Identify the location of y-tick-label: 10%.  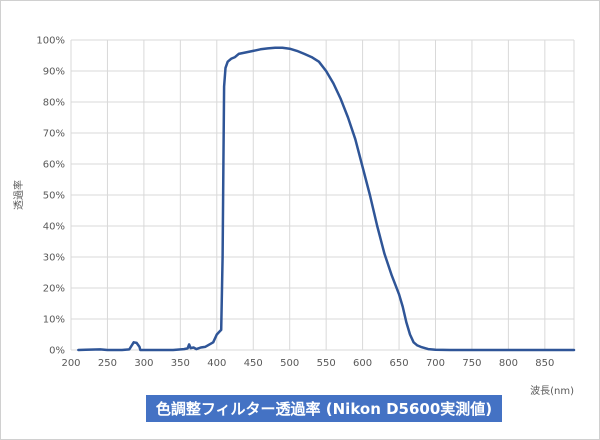
(54, 320).